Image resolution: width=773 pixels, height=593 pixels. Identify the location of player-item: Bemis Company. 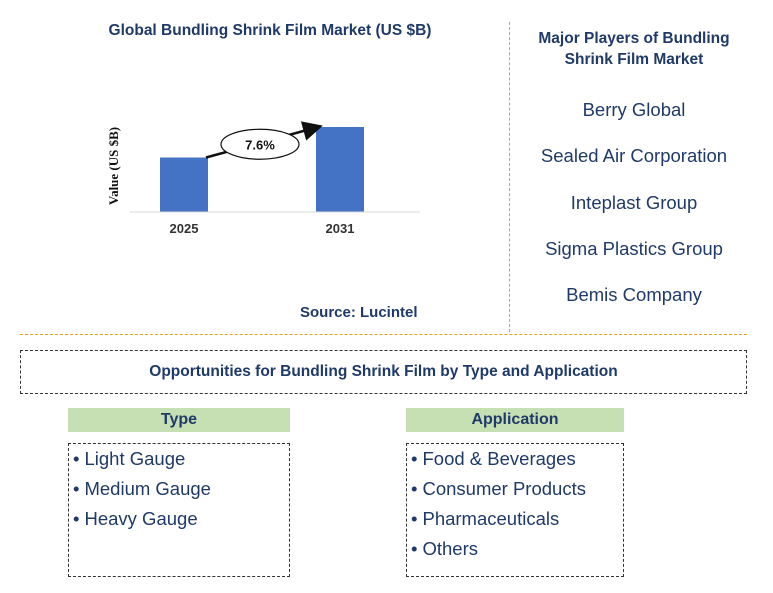
(634, 295).